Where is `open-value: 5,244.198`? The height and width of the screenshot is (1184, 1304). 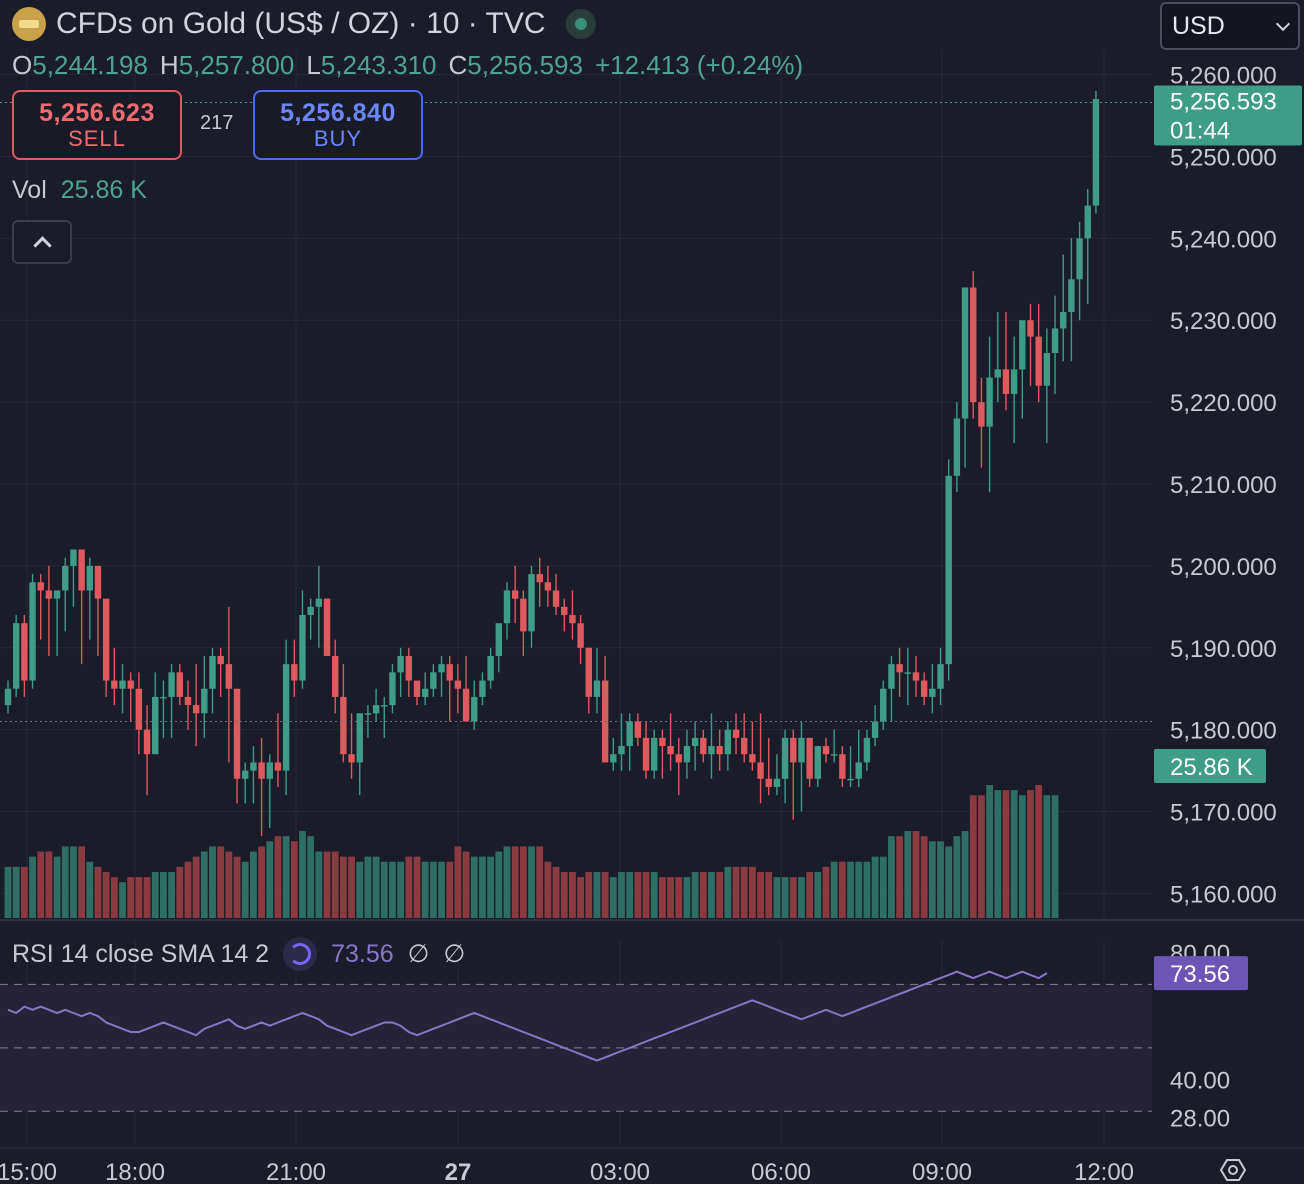 open-value: 5,244.198 is located at coordinates (90, 65).